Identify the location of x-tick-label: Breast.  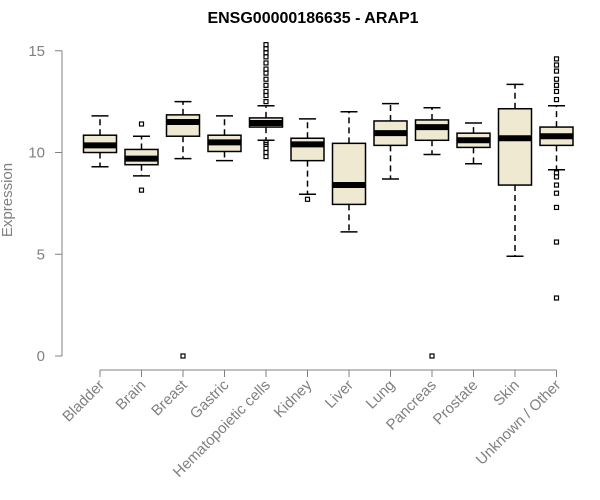
(169, 397).